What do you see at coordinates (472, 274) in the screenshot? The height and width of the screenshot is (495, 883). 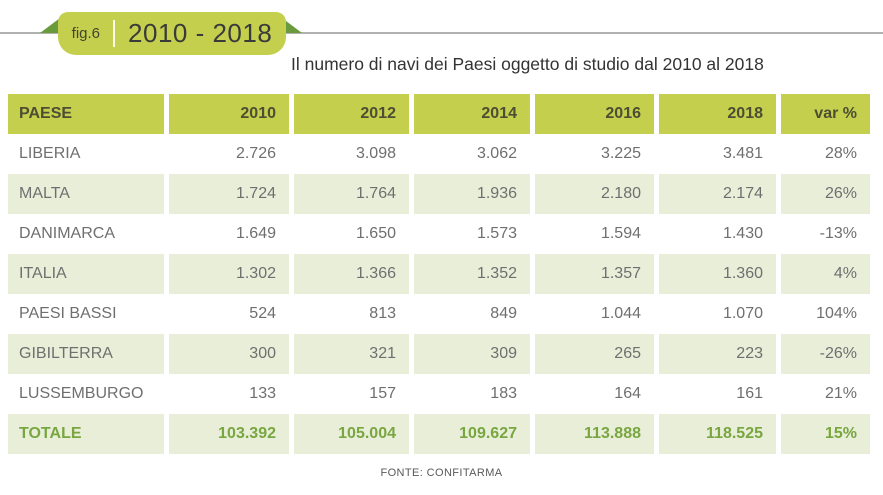 I see `value-cell: 1.352` at bounding box center [472, 274].